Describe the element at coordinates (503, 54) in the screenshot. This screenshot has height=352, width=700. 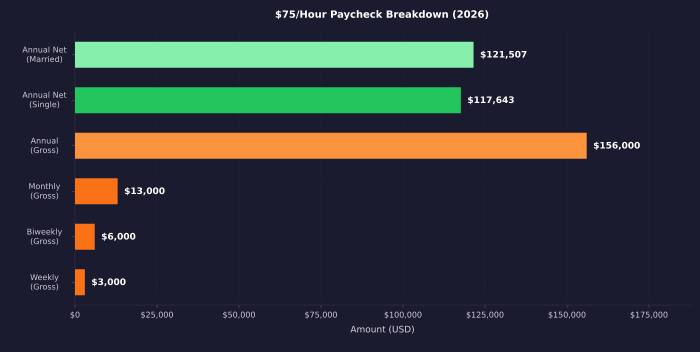
I see `data-label: $121,507` at that location.